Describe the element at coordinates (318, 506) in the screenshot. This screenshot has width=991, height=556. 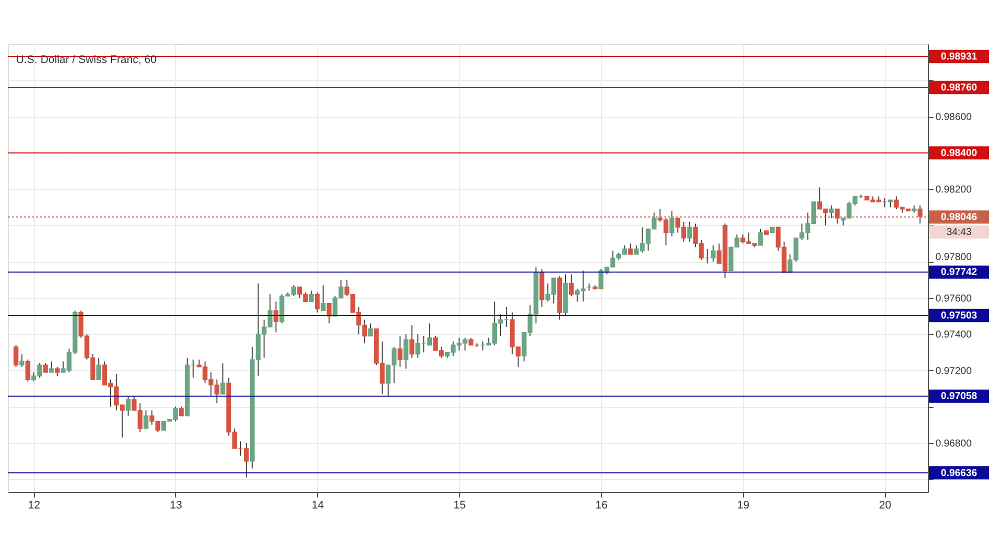
I see `x-tick-label: 14` at that location.